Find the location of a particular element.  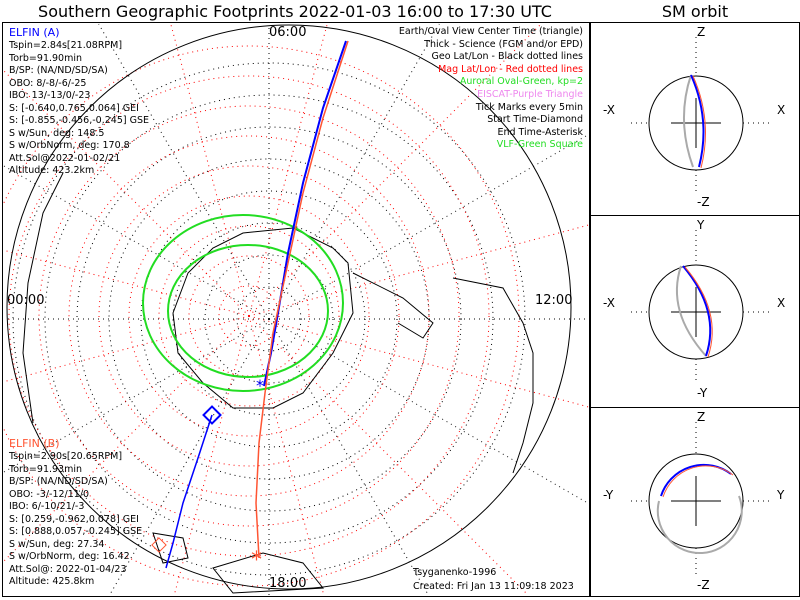

elfin-b-line: Tspin=2.90s[20.65RPM] is located at coordinates (66, 456).